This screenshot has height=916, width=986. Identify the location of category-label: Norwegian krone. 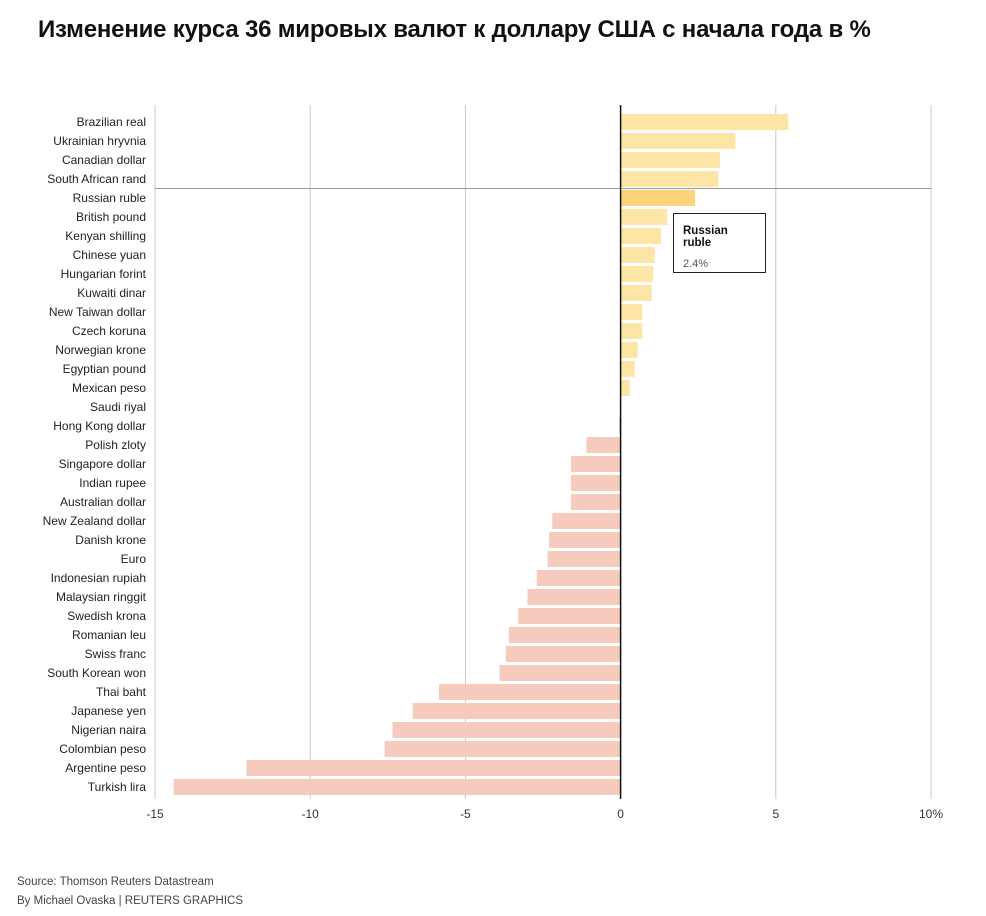
(100, 350).